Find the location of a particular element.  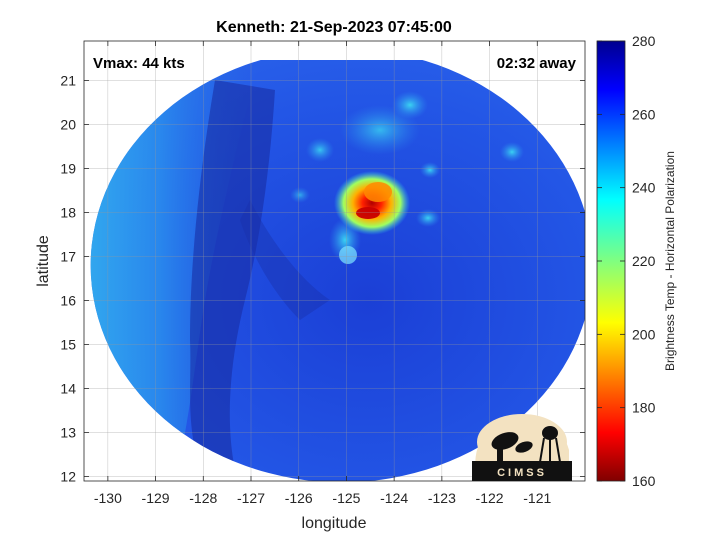

y-tick-label: 15 is located at coordinates (68, 345).